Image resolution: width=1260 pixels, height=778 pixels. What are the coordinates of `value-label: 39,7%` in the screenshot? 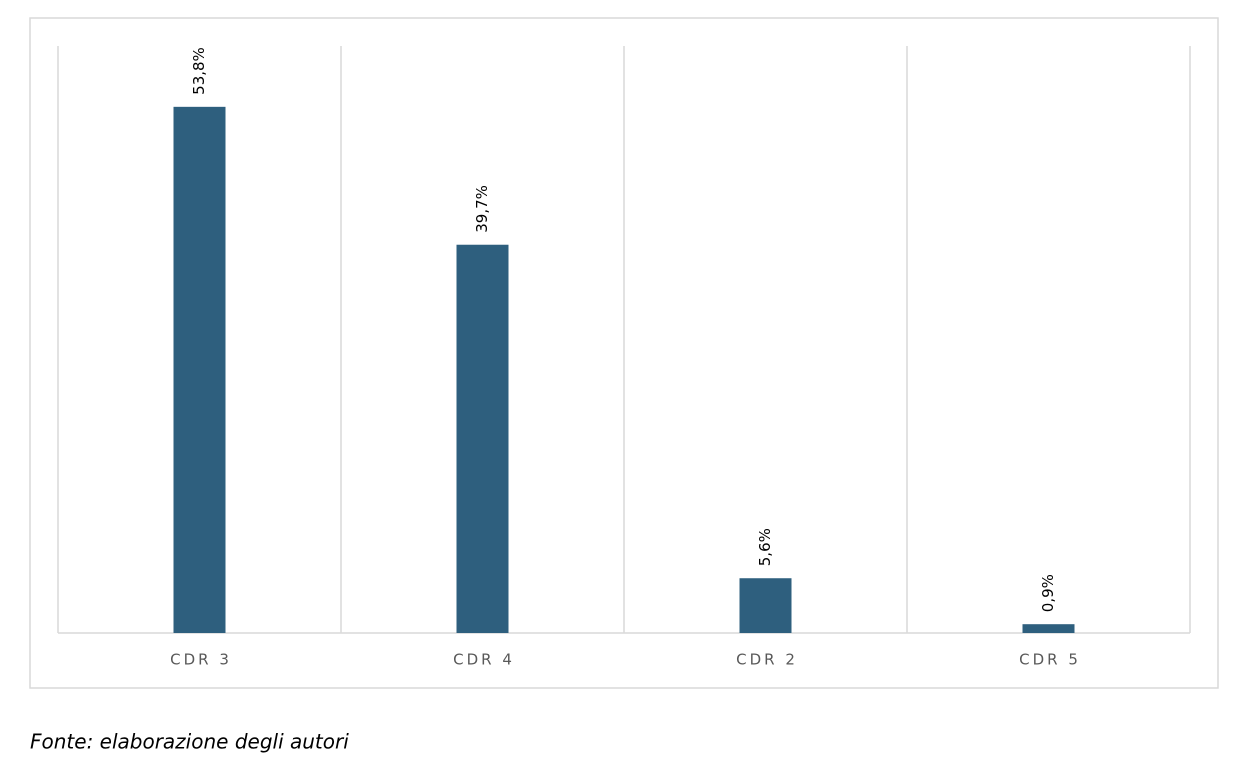 It's located at (482, 209).